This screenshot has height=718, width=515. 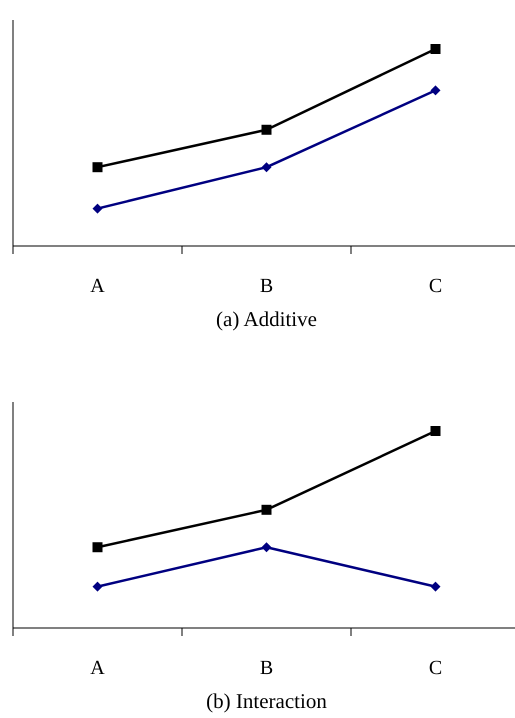 What do you see at coordinates (266, 319) in the screenshot?
I see `x-axis-title: (a) Additive` at bounding box center [266, 319].